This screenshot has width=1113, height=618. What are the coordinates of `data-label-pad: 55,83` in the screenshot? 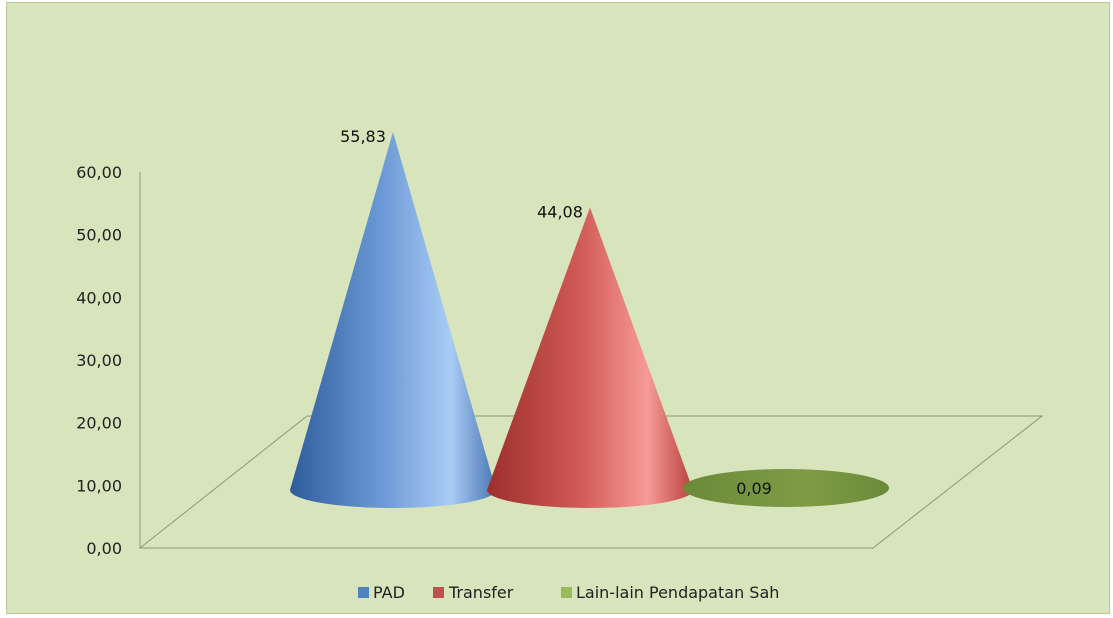 It's located at (363, 136).